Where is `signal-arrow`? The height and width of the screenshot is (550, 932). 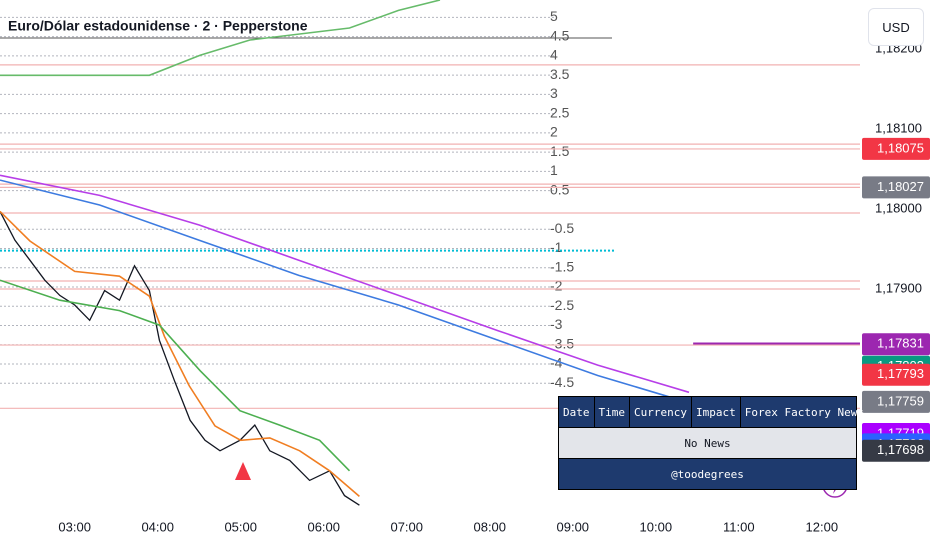
signal-arrow is located at coordinates (243, 471).